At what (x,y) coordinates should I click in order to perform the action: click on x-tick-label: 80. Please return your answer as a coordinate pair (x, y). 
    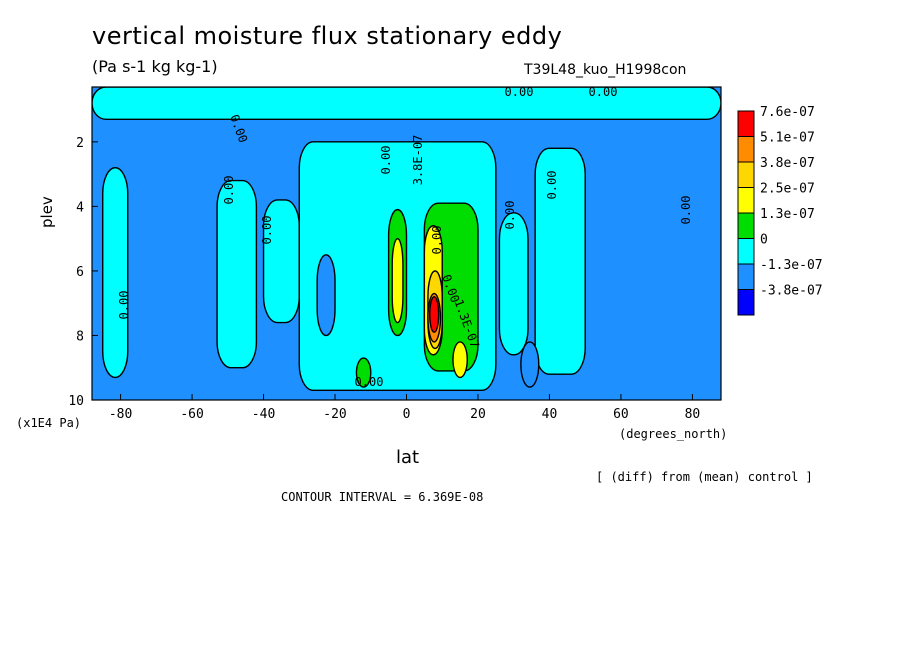
    Looking at the image, I should click on (693, 414).